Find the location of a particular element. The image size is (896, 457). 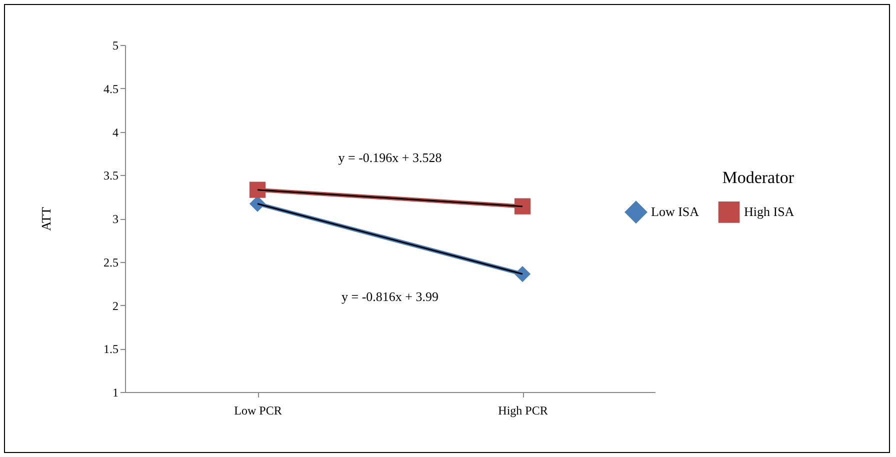

y-tick-label: 2 is located at coordinates (115, 305).